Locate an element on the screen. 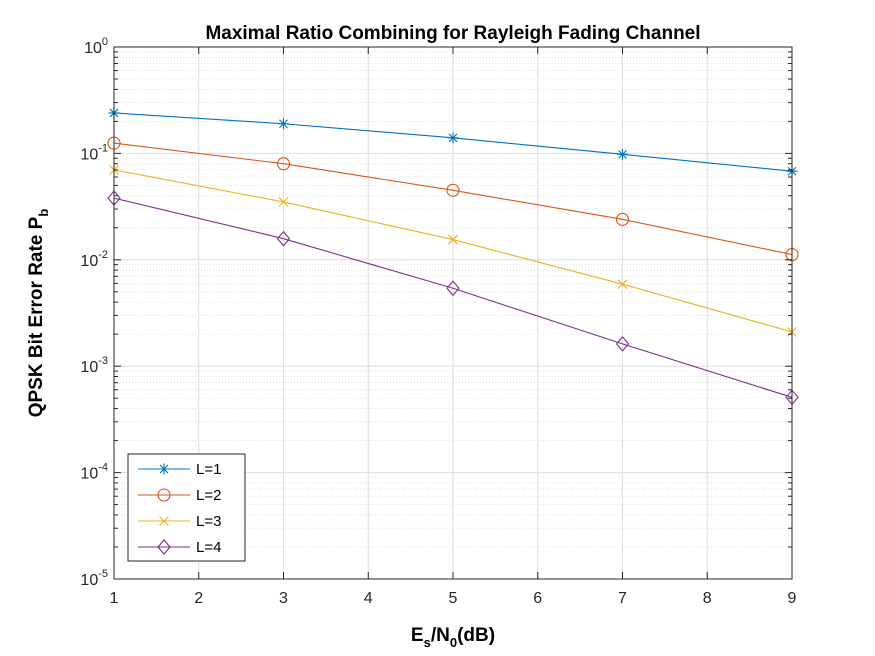 This screenshot has height=656, width=875. x-tick-label: 9 is located at coordinates (792, 598).